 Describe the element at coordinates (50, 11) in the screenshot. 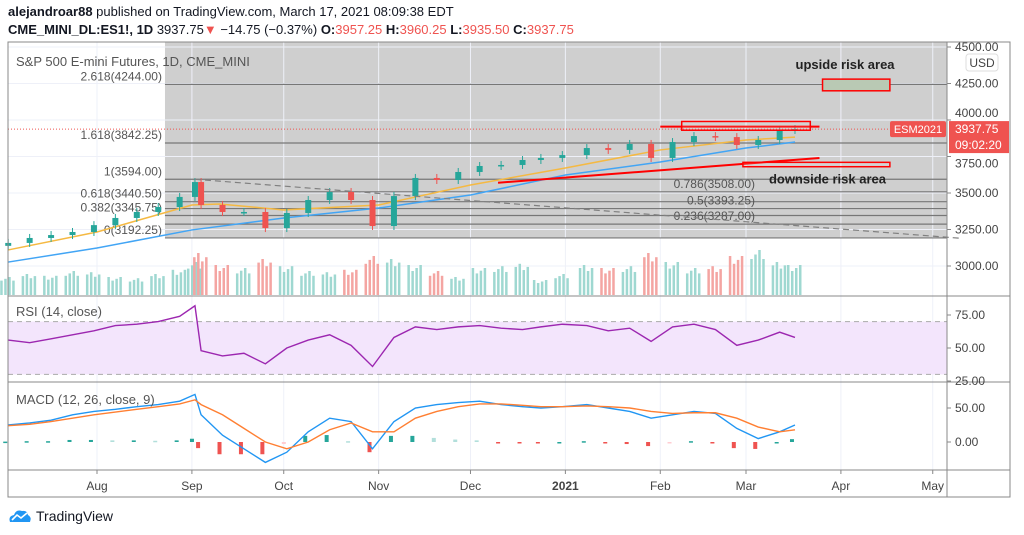

I see `author: alejandroar88` at that location.